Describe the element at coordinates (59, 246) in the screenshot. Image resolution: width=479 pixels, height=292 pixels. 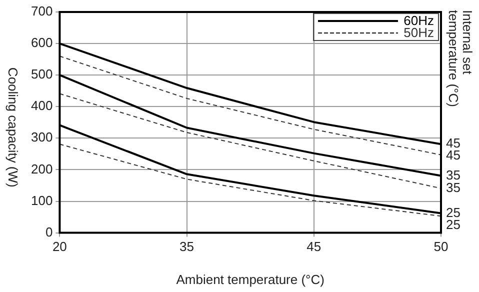
I see `x-tick-label: 20` at that location.